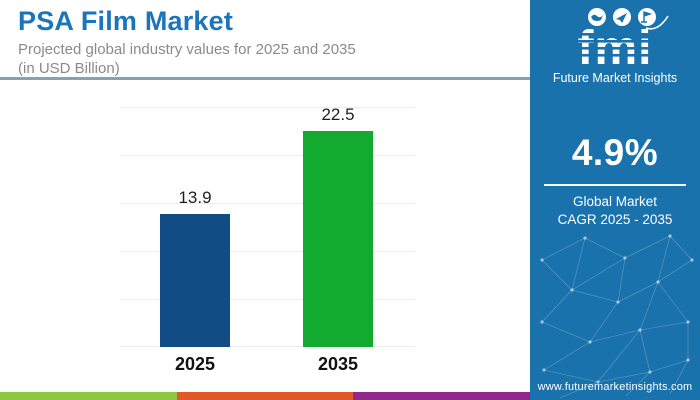 The image size is (700, 400). I want to click on x-axis-label-2035: 2035, so click(338, 364).